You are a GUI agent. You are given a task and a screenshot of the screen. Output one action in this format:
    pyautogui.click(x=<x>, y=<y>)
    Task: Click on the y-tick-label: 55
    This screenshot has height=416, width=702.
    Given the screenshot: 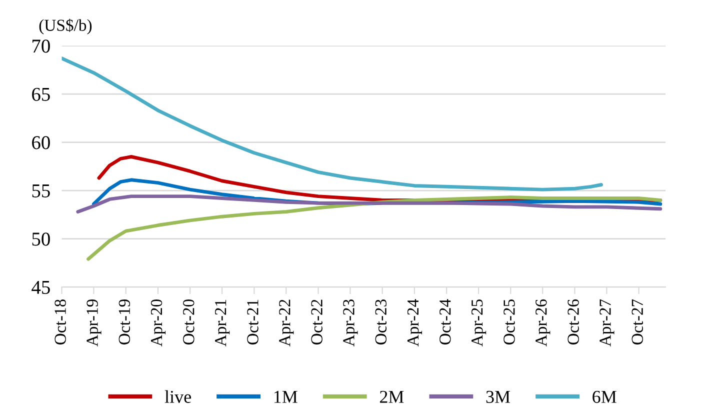 What is the action you would take?
    pyautogui.click(x=41, y=191)
    